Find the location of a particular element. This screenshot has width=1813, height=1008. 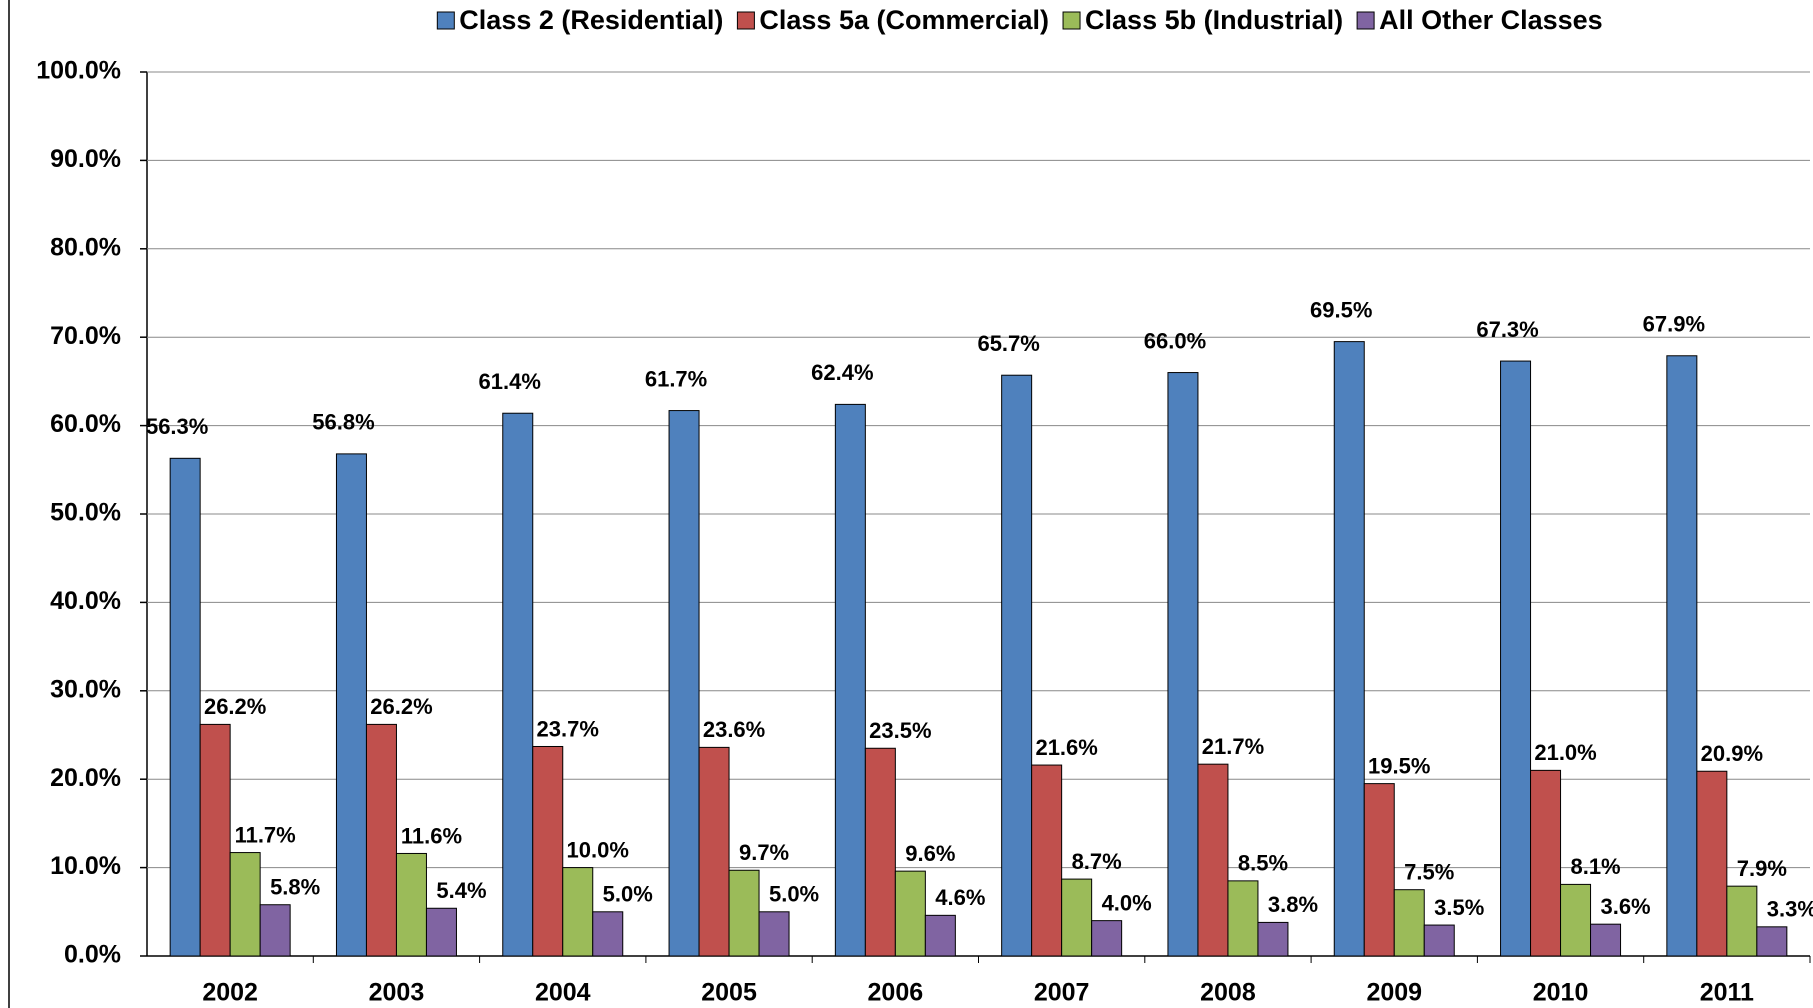

data-label: 3.8% is located at coordinates (1293, 904).